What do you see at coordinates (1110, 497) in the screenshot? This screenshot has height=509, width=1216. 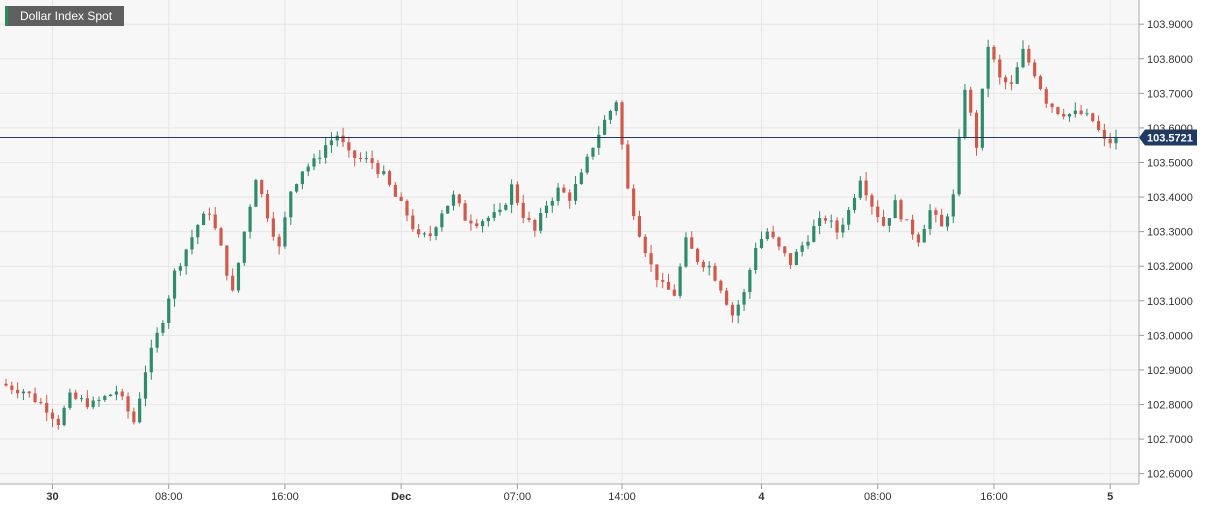 I see `x-tick-label: 5` at bounding box center [1110, 497].